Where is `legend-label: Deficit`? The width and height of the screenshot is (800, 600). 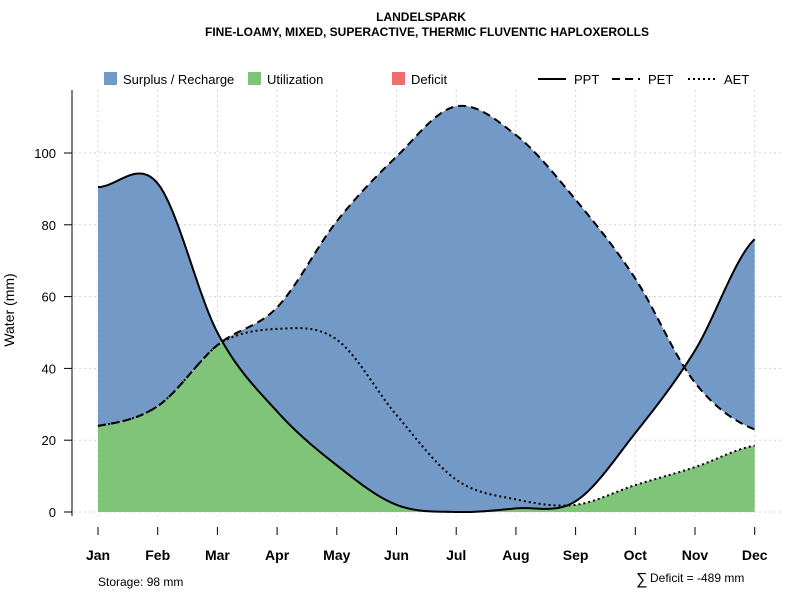 legend-label: Deficit is located at coordinates (429, 79).